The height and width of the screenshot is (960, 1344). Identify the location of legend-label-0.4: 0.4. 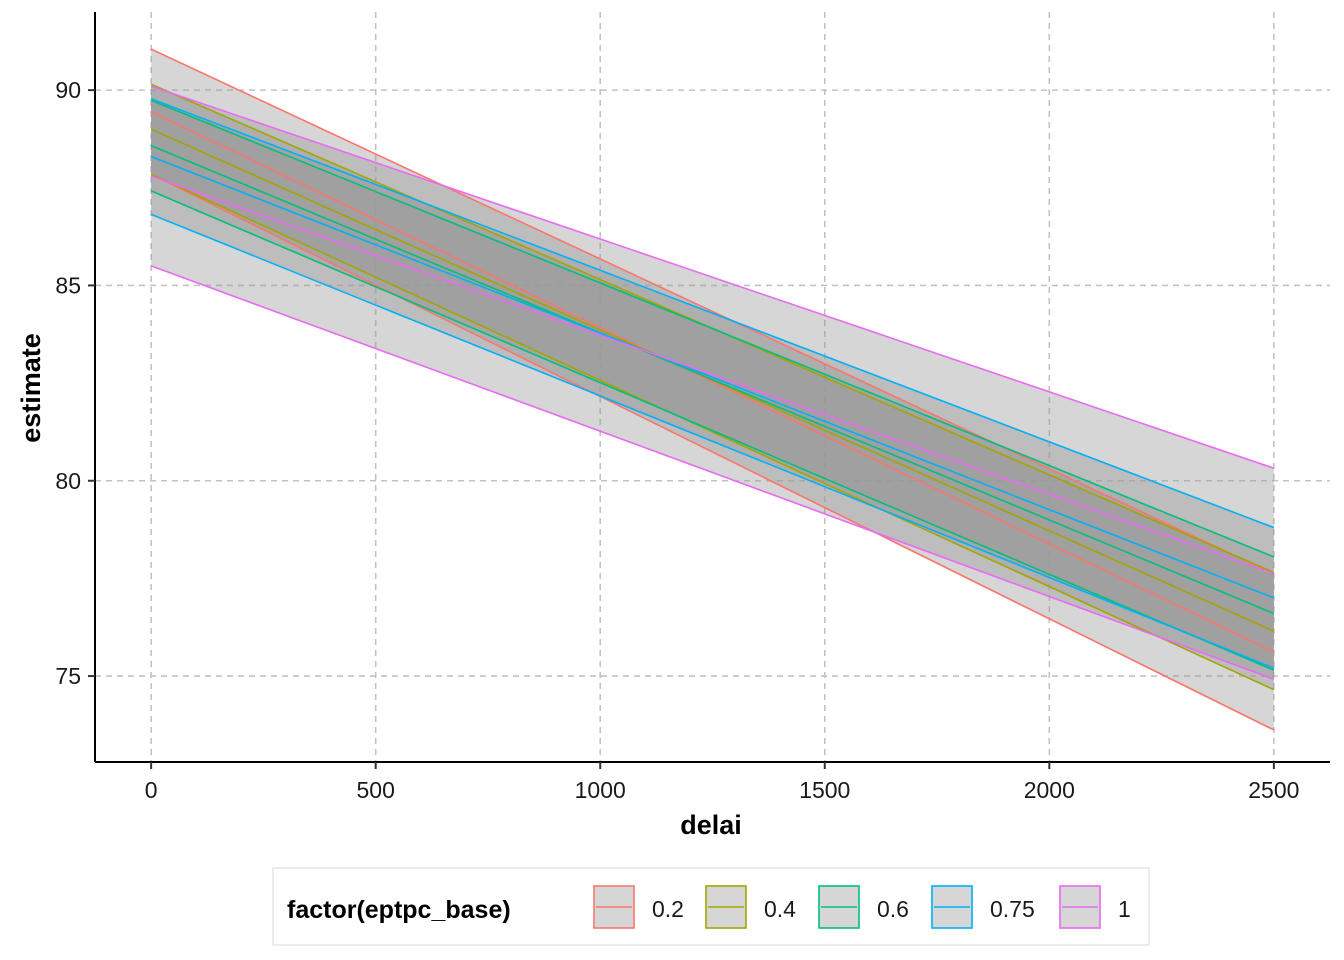
(780, 909).